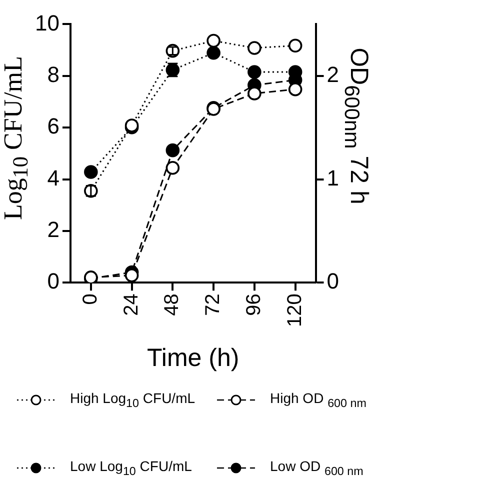 This screenshot has width=491, height=490. I want to click on legend-label: Low Log$_{10}$ CFU/mL, so click(131, 468).